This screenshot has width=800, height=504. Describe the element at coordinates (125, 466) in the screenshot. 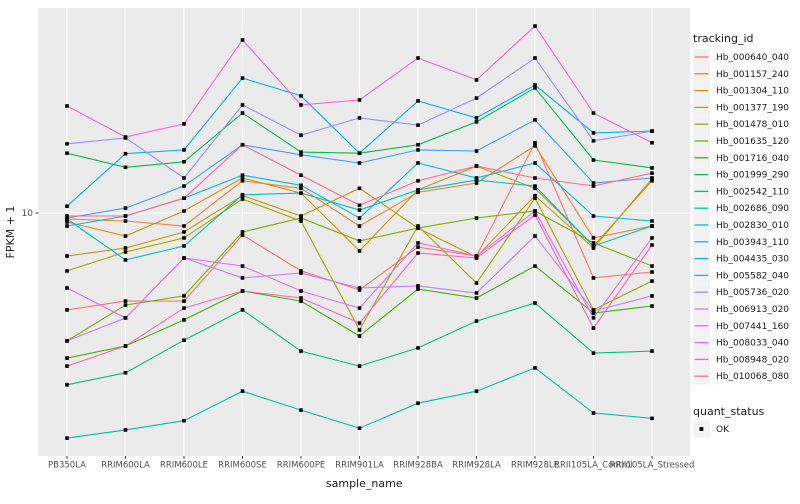

I see `x-tick-label: RRIM600LA` at that location.